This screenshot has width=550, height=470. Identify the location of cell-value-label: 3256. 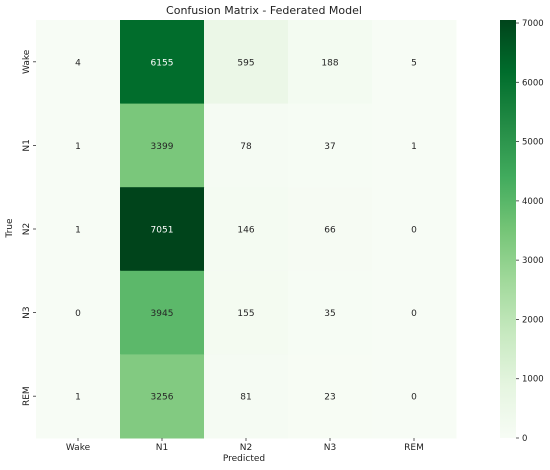
(162, 398).